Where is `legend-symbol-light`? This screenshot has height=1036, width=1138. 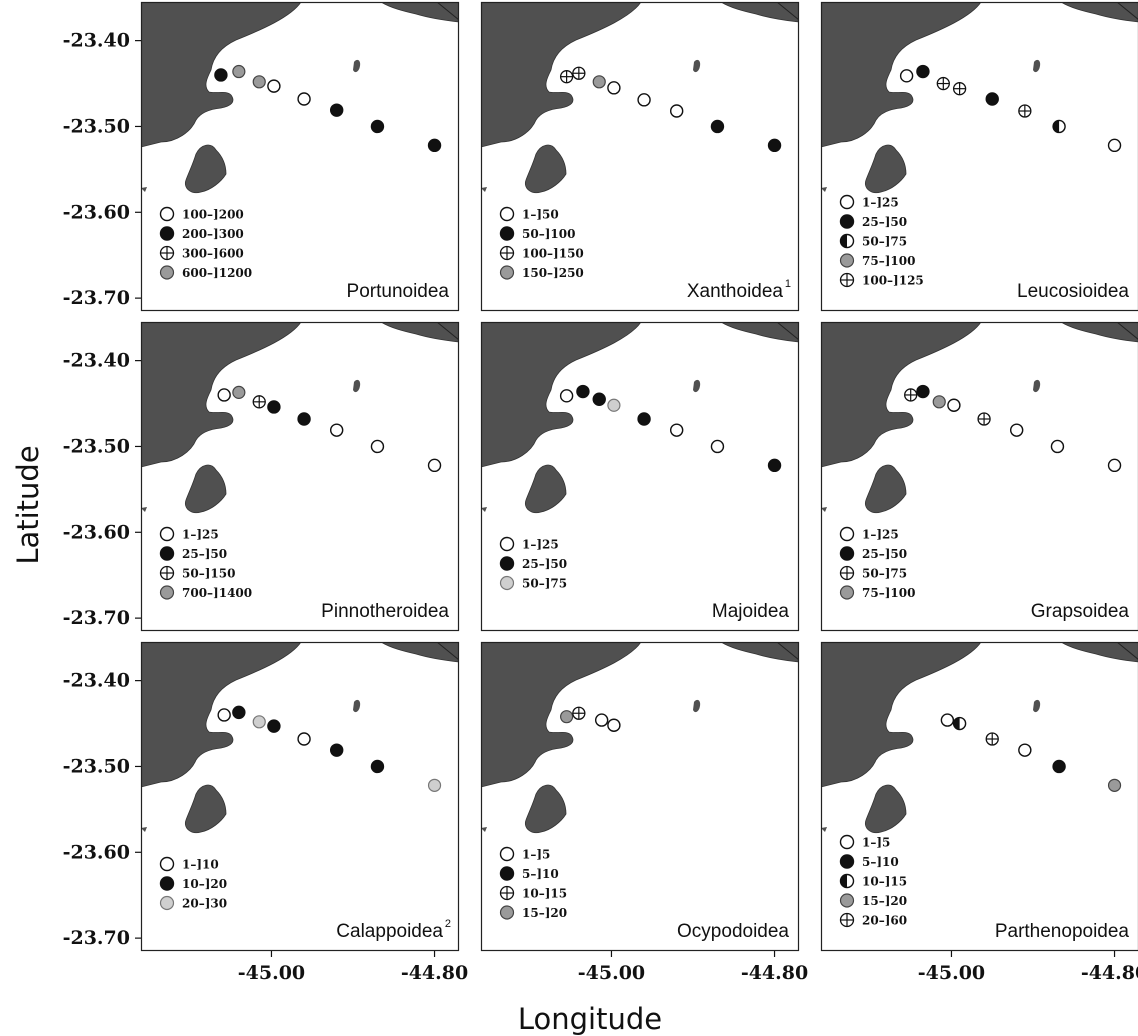 legend-symbol-light is located at coordinates (167, 903).